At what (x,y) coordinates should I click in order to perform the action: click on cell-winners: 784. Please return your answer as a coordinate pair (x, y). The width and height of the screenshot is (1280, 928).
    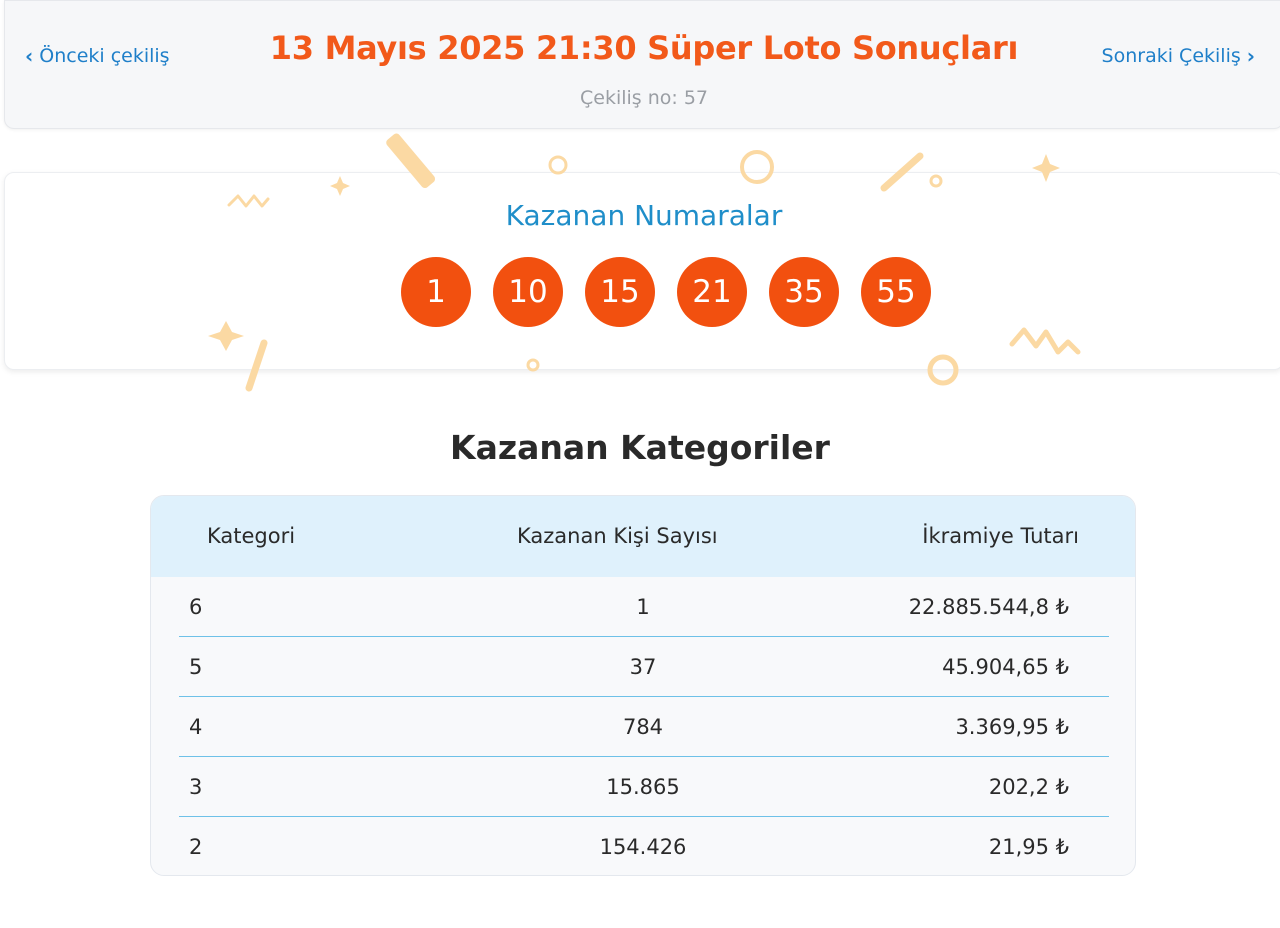
    Looking at the image, I should click on (643, 727).